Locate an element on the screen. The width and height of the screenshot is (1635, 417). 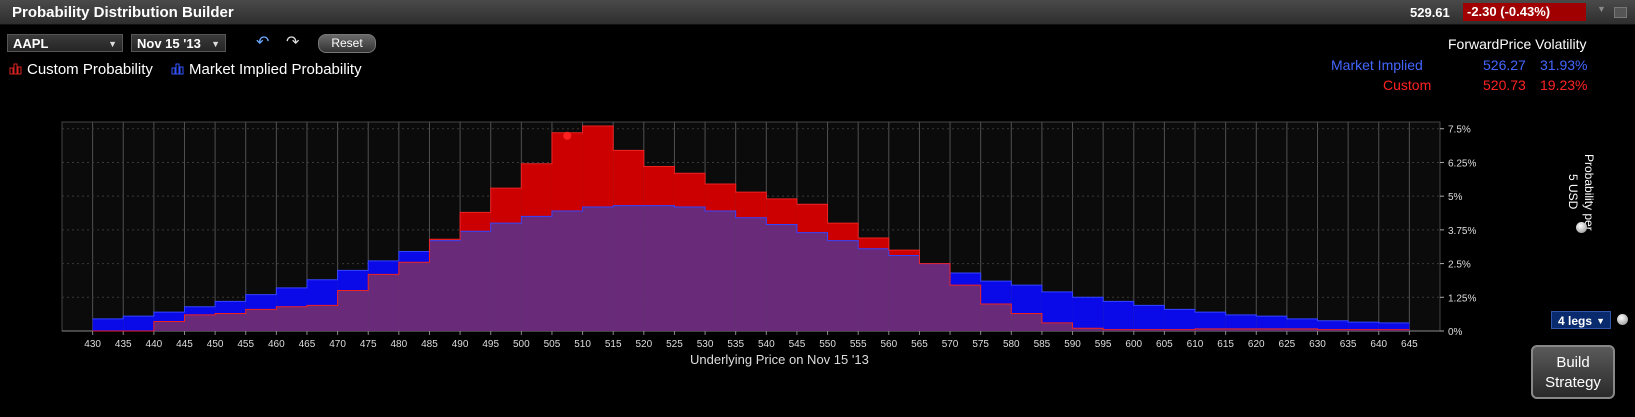
x-tick-label: 545 is located at coordinates (797, 344).